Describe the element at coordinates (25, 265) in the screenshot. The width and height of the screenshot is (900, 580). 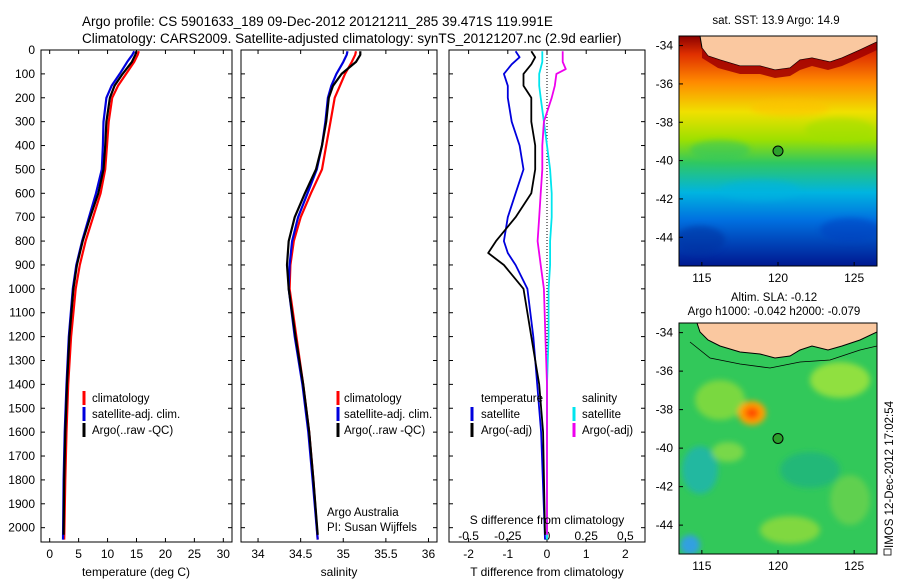
I see `y-tick-label: 900` at that location.